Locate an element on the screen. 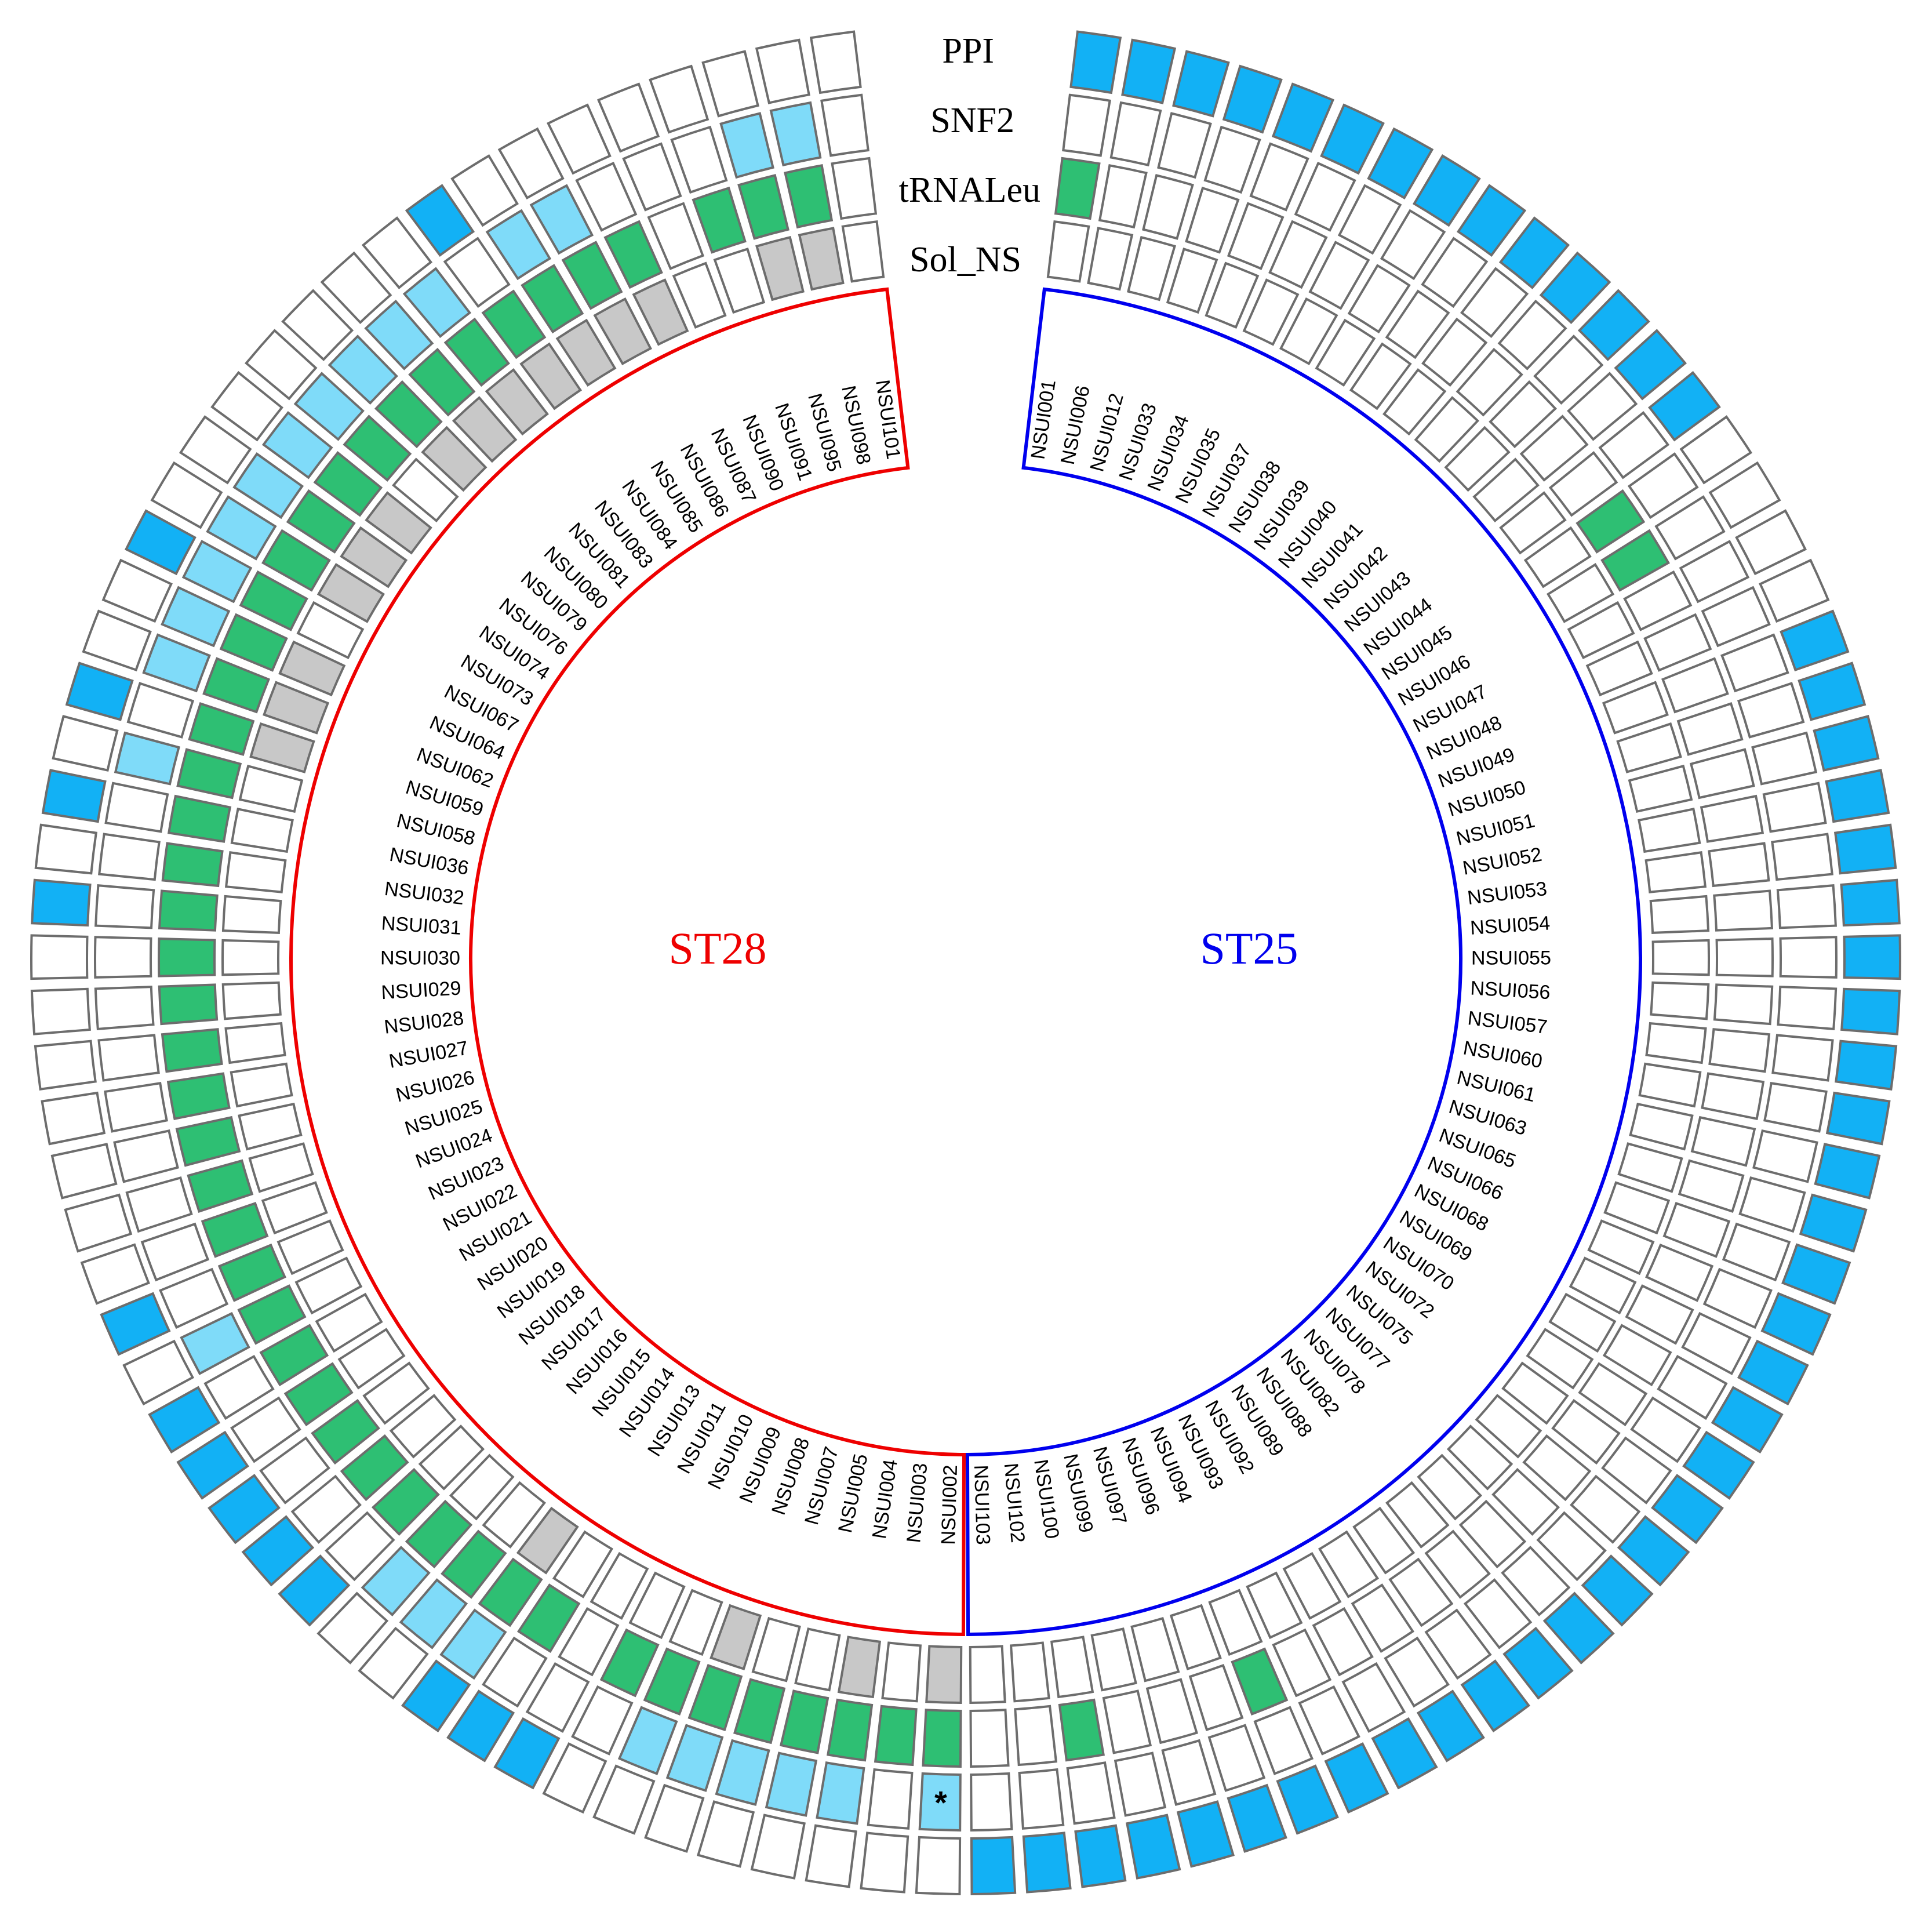  cell-ppi-nsui057 is located at coordinates (1866, 1066).